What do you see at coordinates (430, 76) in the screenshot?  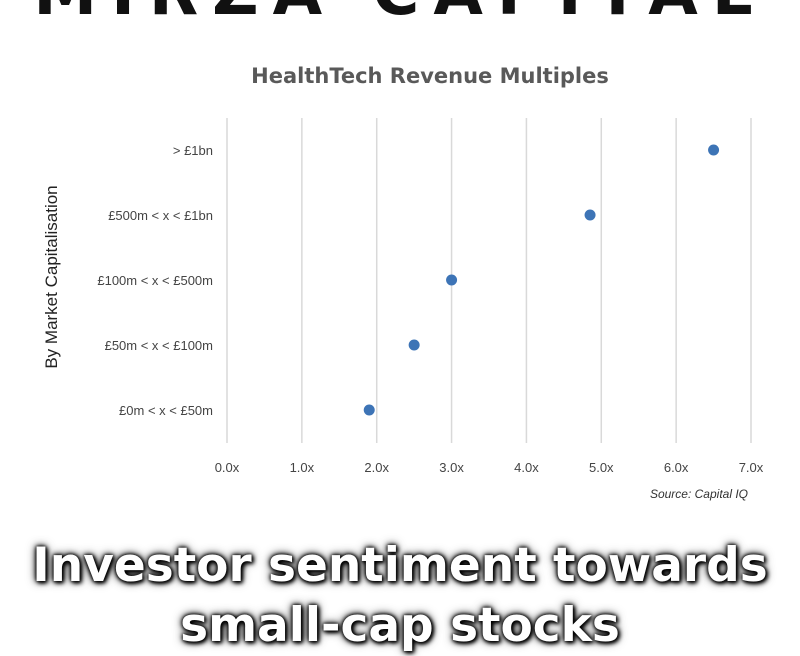 I see `chart-title: HealthTech Revenue Multiples` at bounding box center [430, 76].